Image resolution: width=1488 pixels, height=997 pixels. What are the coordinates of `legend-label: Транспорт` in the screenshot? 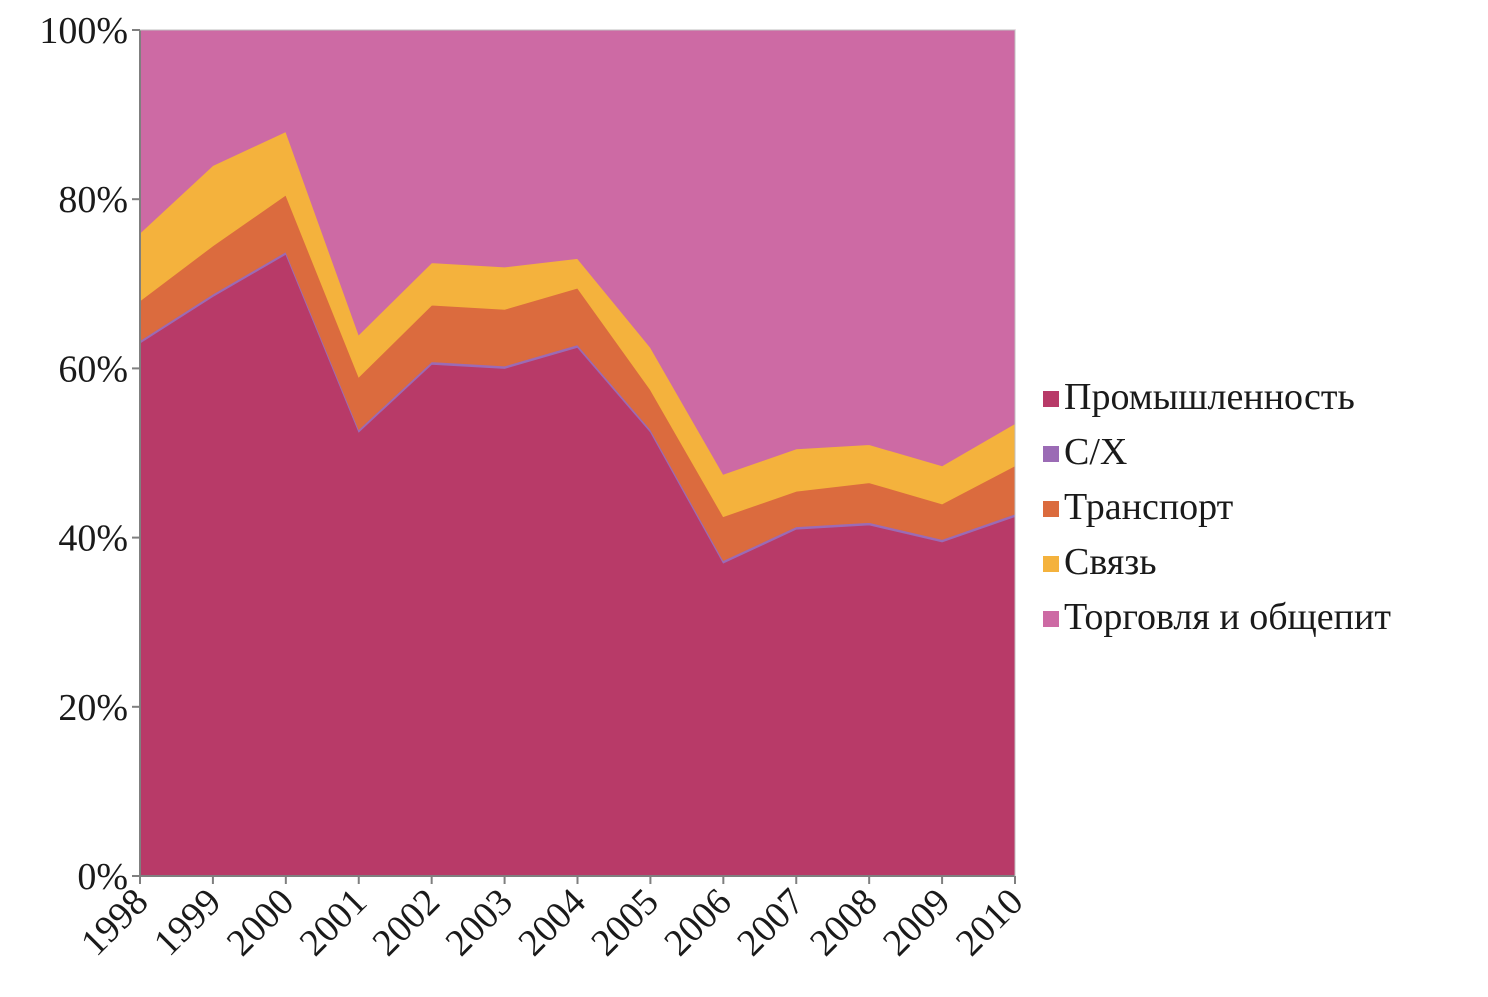 It's located at (1149, 507).